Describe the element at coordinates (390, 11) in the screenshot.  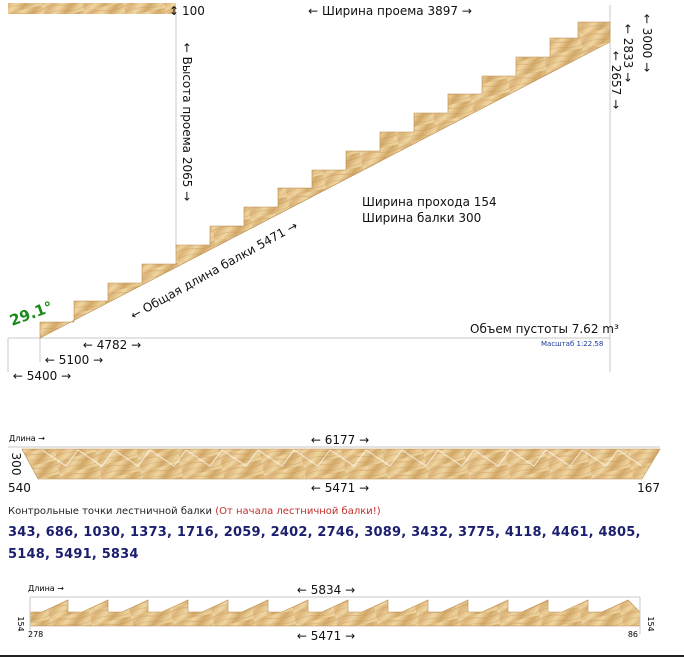
I see `opening-width-label: ← Ширина проема 3897 →` at that location.